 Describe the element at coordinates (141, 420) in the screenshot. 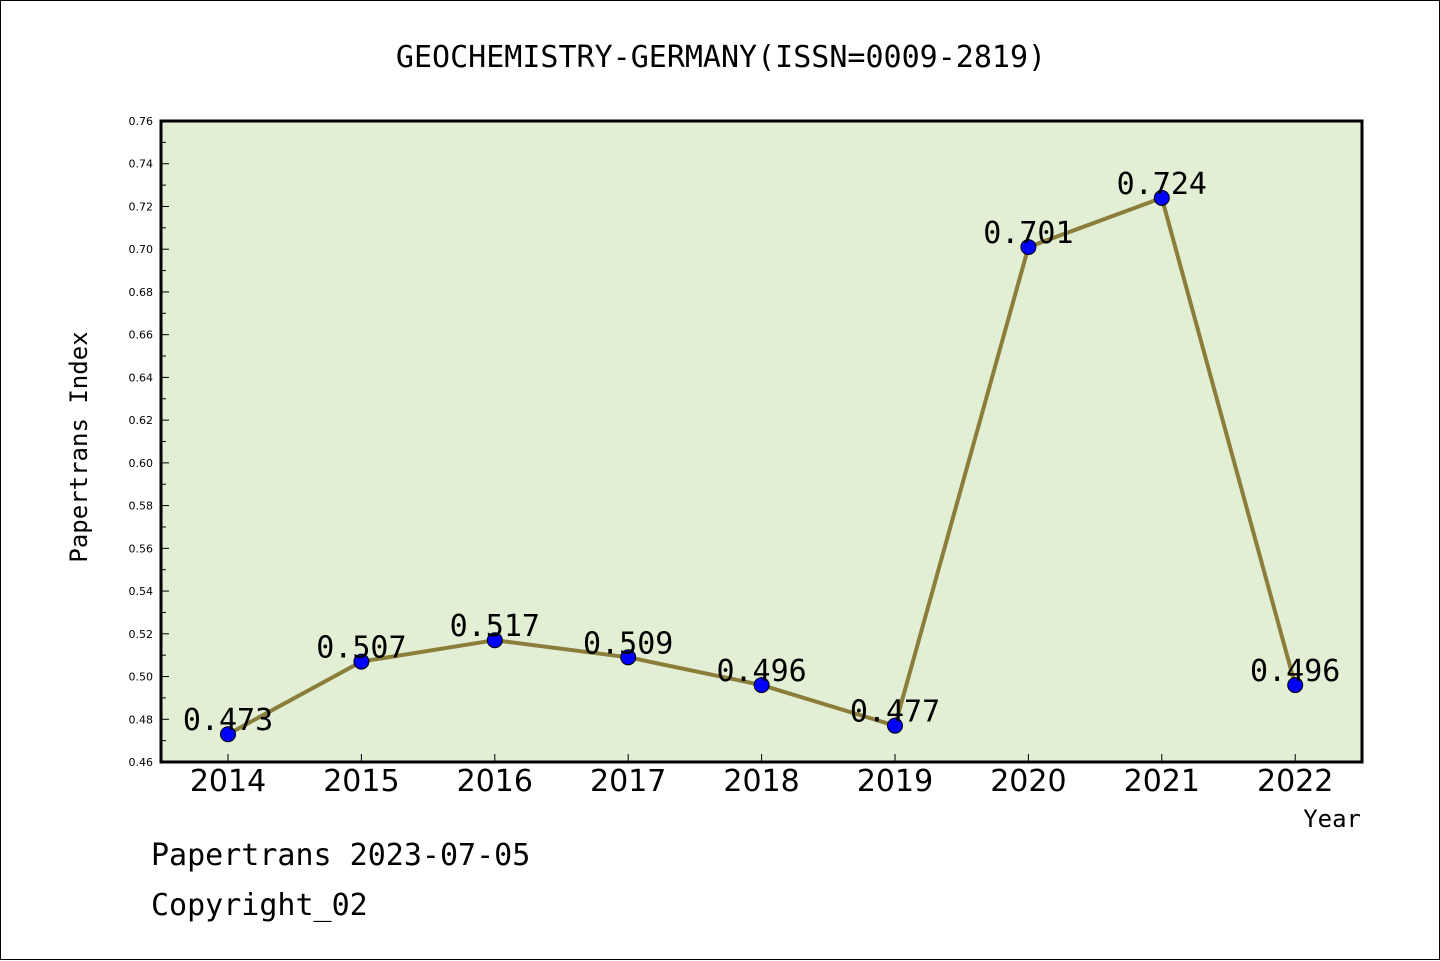

I see `y-tick-label: 0.62` at that location.